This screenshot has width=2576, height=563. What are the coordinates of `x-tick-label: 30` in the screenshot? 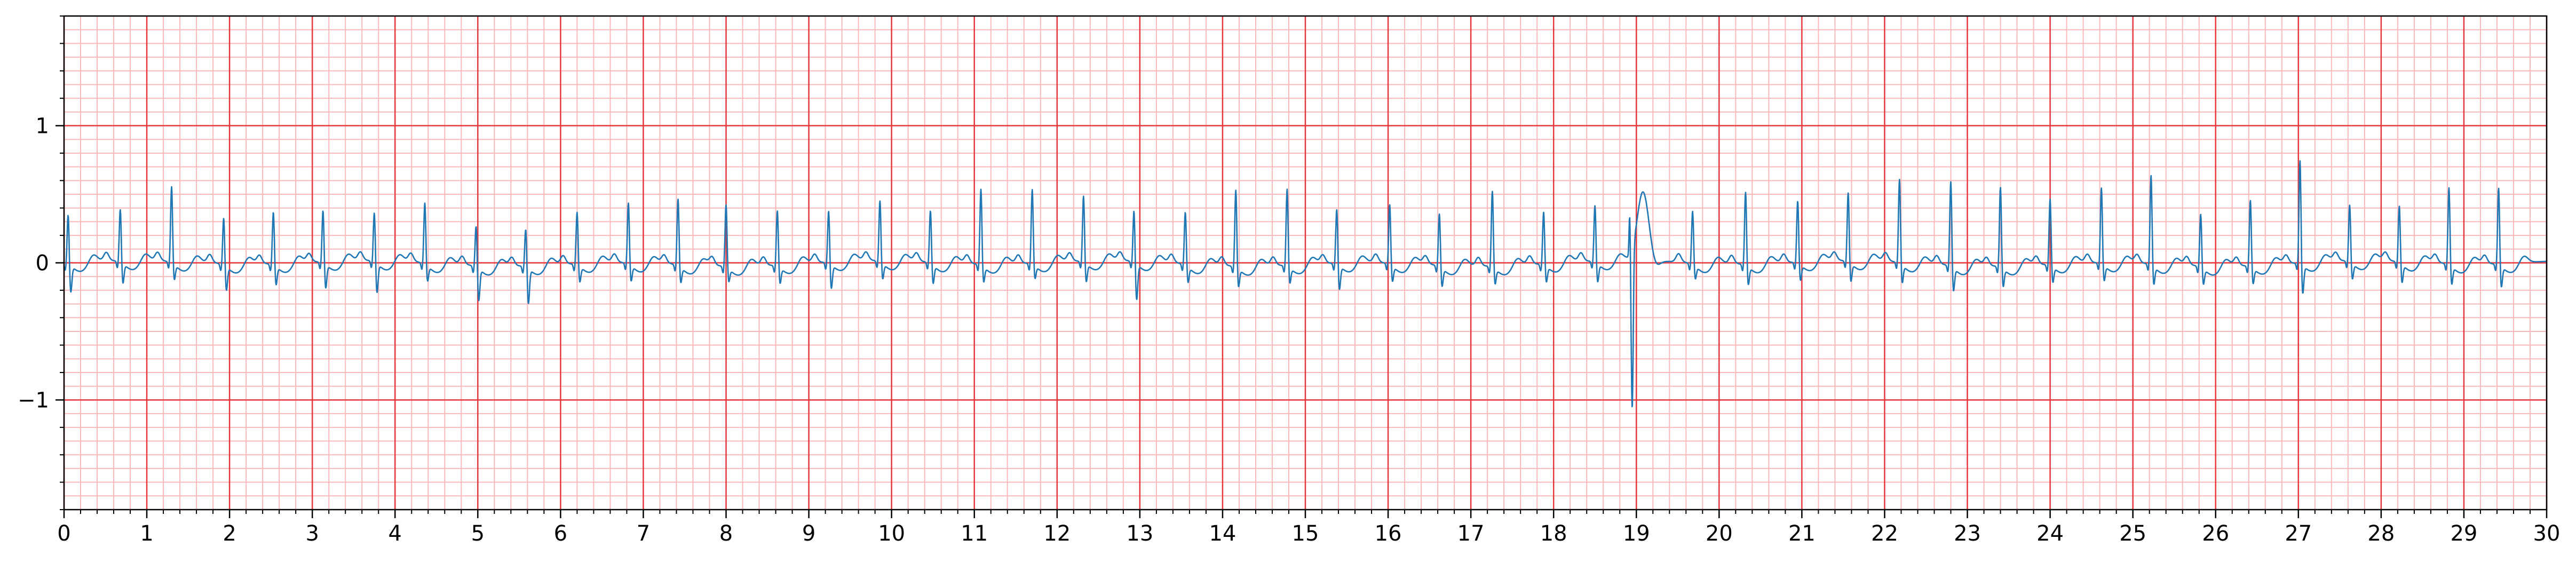 It's located at (2547, 533).